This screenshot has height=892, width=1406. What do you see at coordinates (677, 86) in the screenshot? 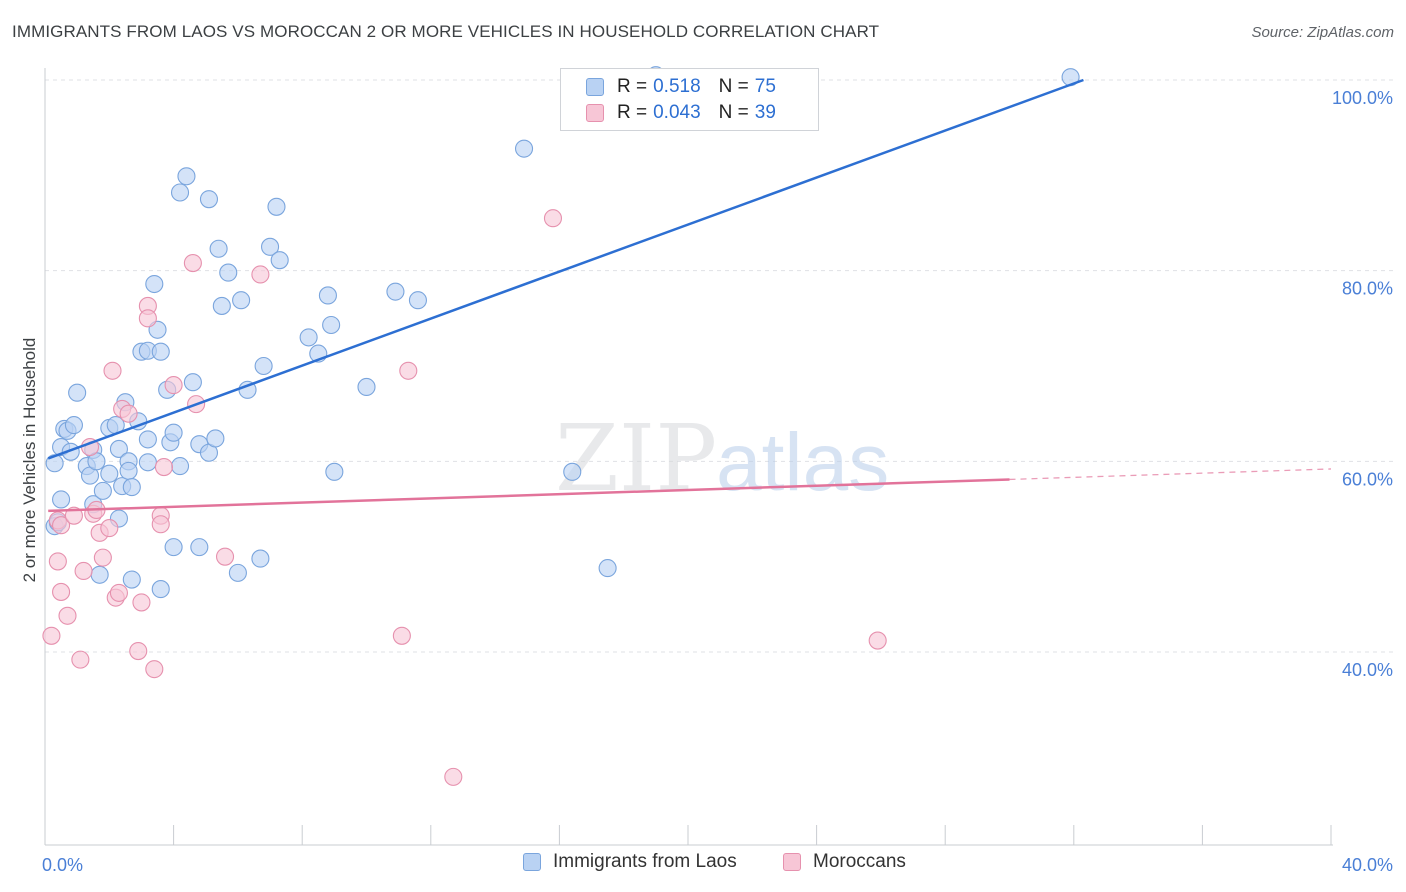
I see `legend-r-value: 0.518` at bounding box center [677, 86].